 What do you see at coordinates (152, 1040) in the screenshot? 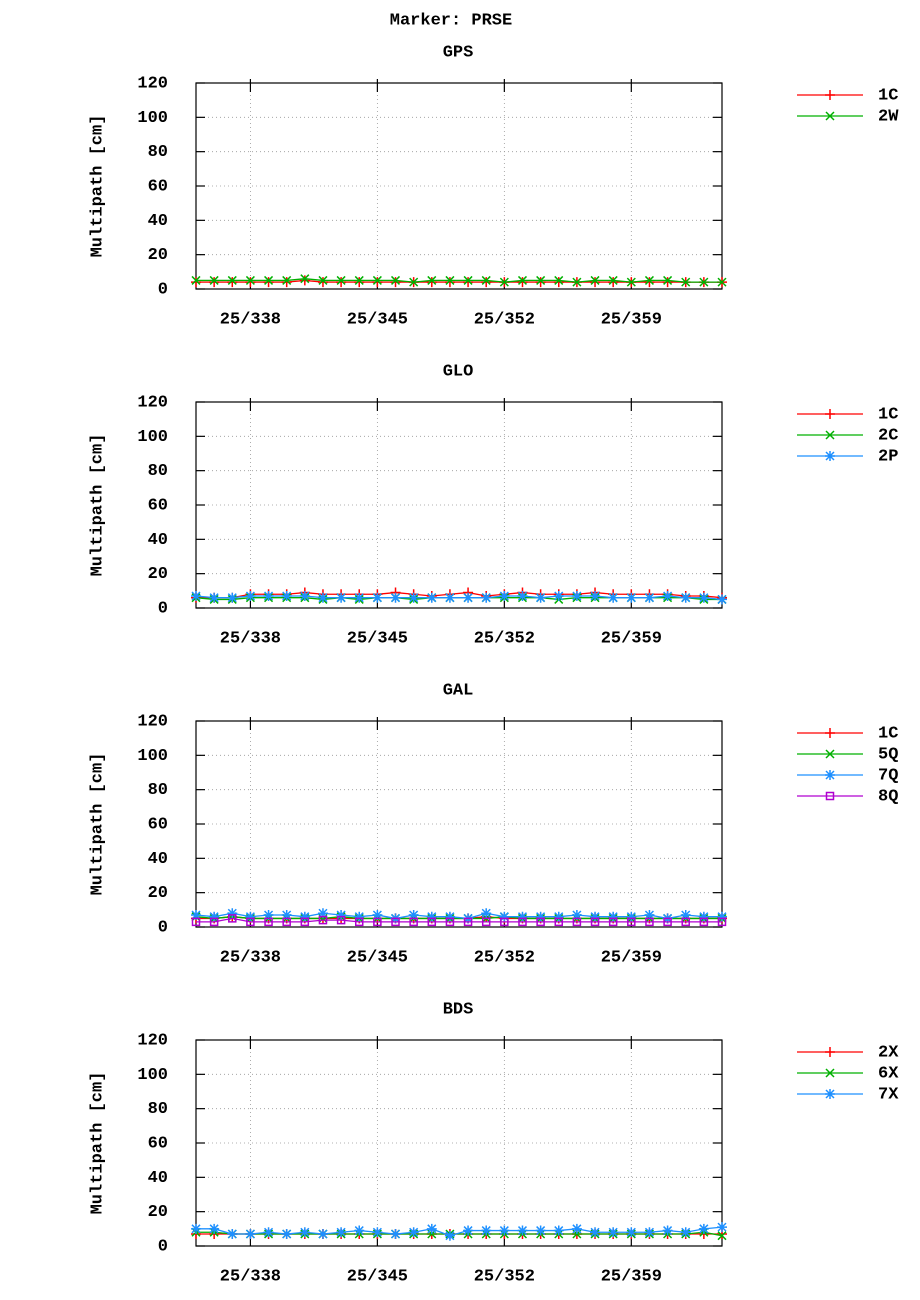
I see `y-tick-label: 120` at bounding box center [152, 1040].